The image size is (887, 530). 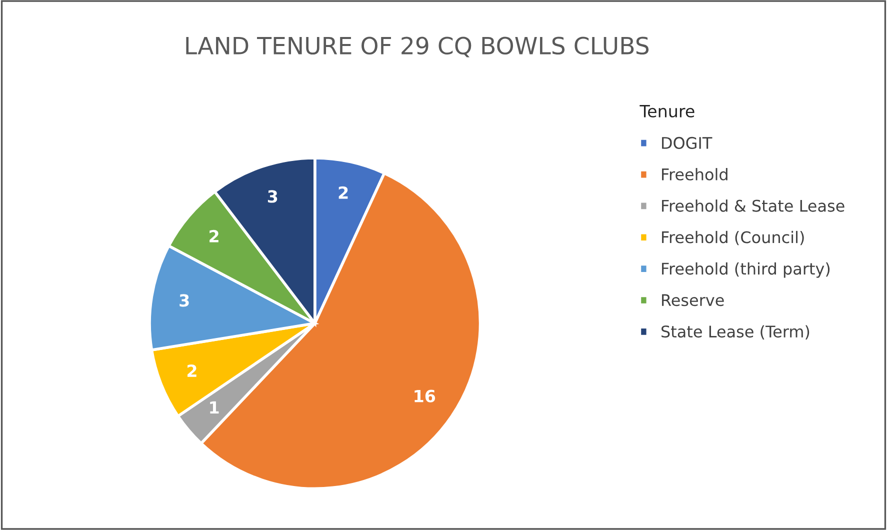 I want to click on data-label: 1, so click(x=214, y=407).